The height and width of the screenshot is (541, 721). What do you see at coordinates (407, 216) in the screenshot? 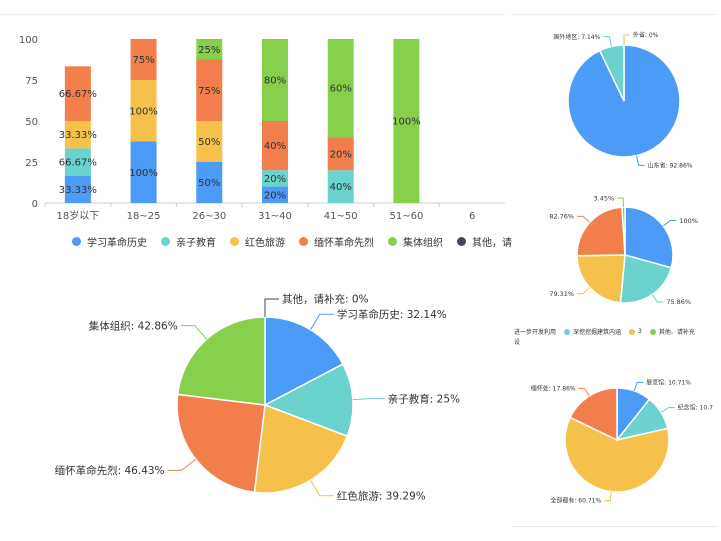
I see `x-tick-label: 51~60` at bounding box center [407, 216].